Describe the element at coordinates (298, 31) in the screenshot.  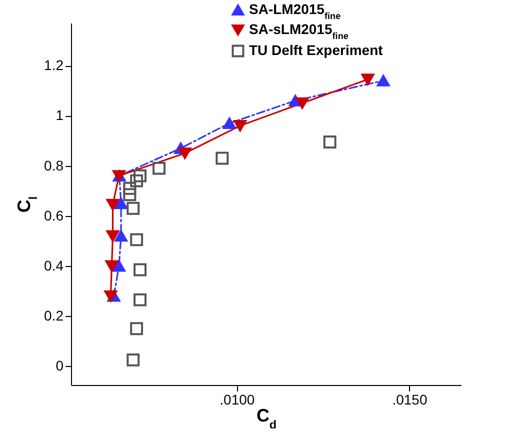
I see `legend-label: SA-sLM2015$_{fine}$` at that location.